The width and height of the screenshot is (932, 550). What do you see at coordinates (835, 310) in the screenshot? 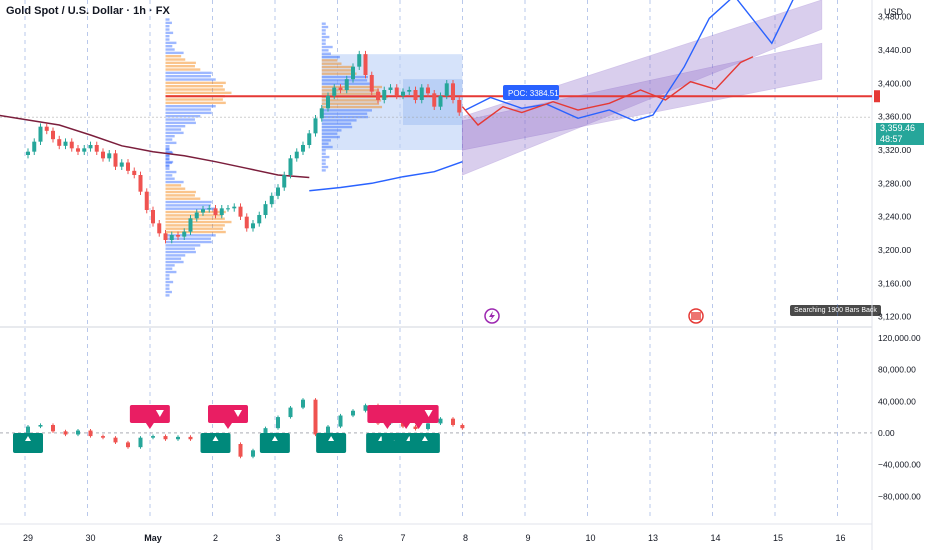
I see `search-note: Searching 1900 Bars Back` at bounding box center [835, 310].